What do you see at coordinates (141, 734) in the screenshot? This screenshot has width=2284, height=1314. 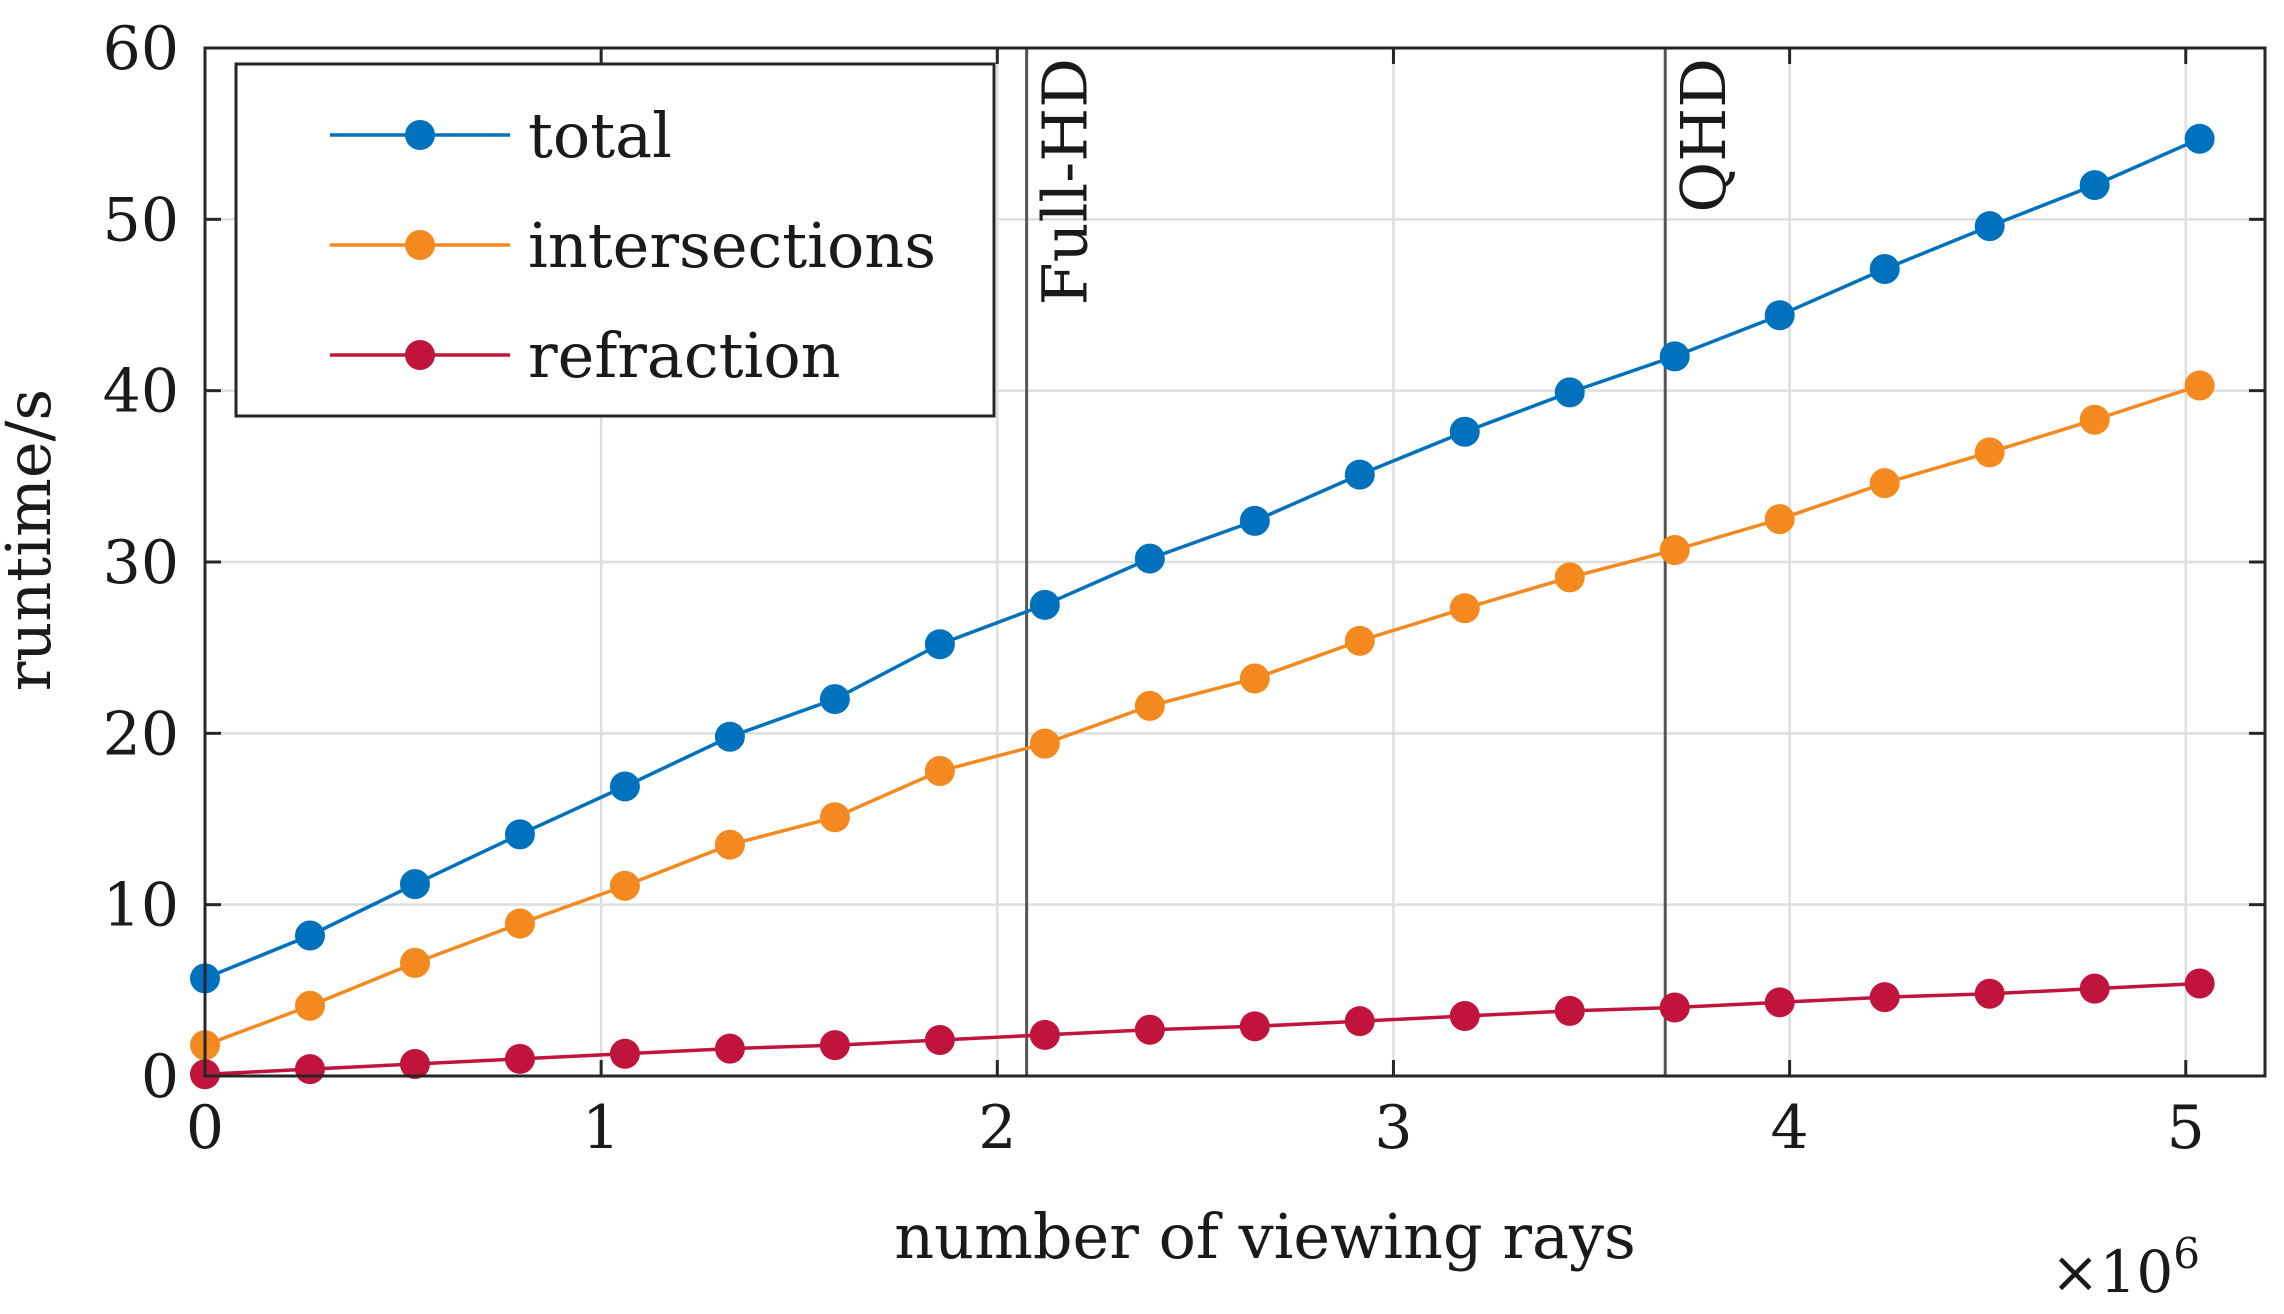 I see `y-tick-label: 20` at bounding box center [141, 734].